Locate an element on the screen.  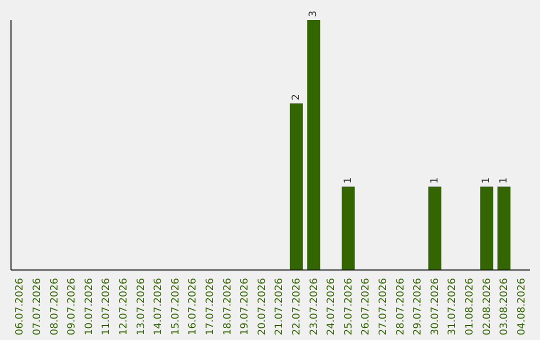
x-tick-label: 03.08.2026 is located at coordinates (504, 307).